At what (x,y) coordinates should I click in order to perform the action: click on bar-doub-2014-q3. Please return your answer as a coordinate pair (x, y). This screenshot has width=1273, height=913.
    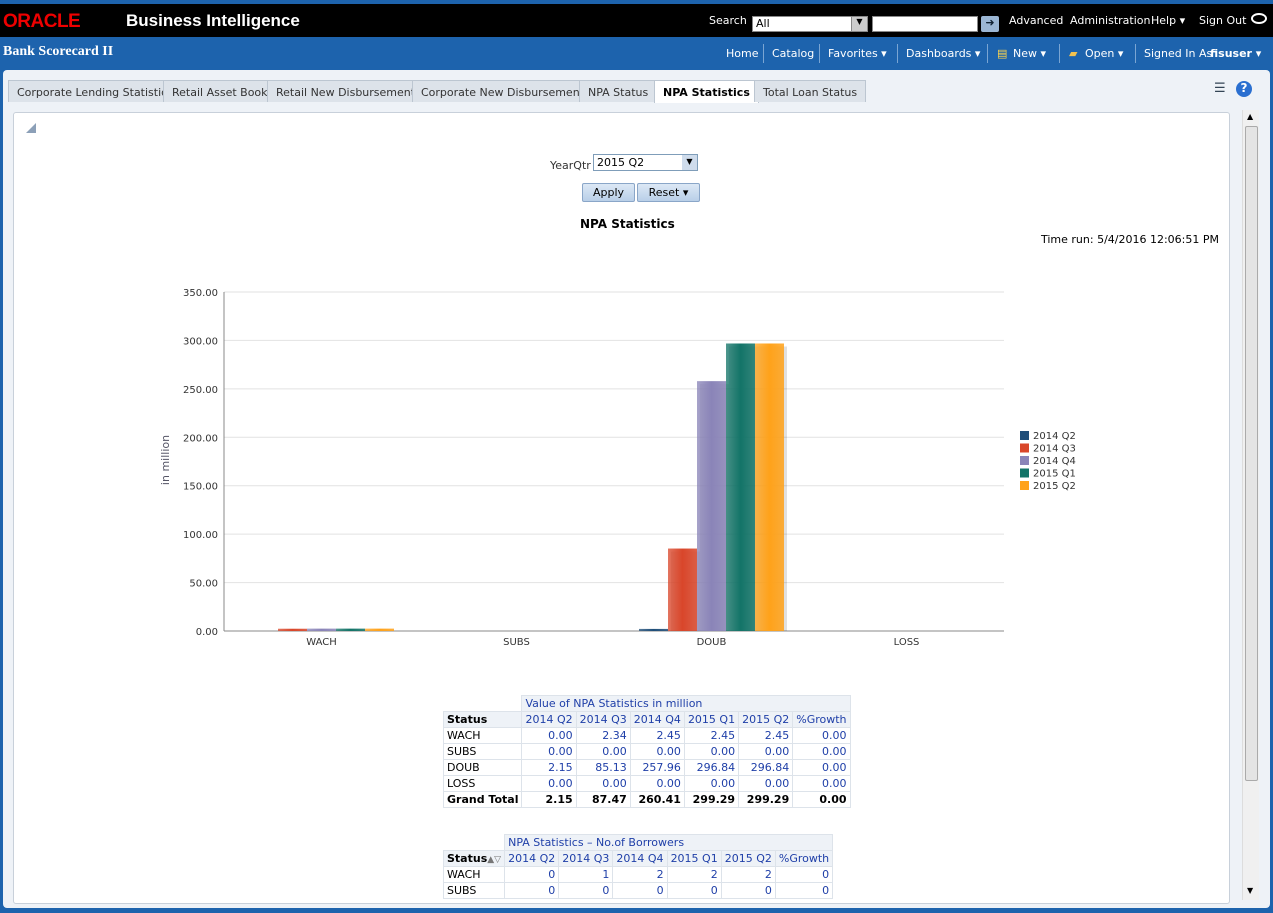
    Looking at the image, I should click on (682, 589).